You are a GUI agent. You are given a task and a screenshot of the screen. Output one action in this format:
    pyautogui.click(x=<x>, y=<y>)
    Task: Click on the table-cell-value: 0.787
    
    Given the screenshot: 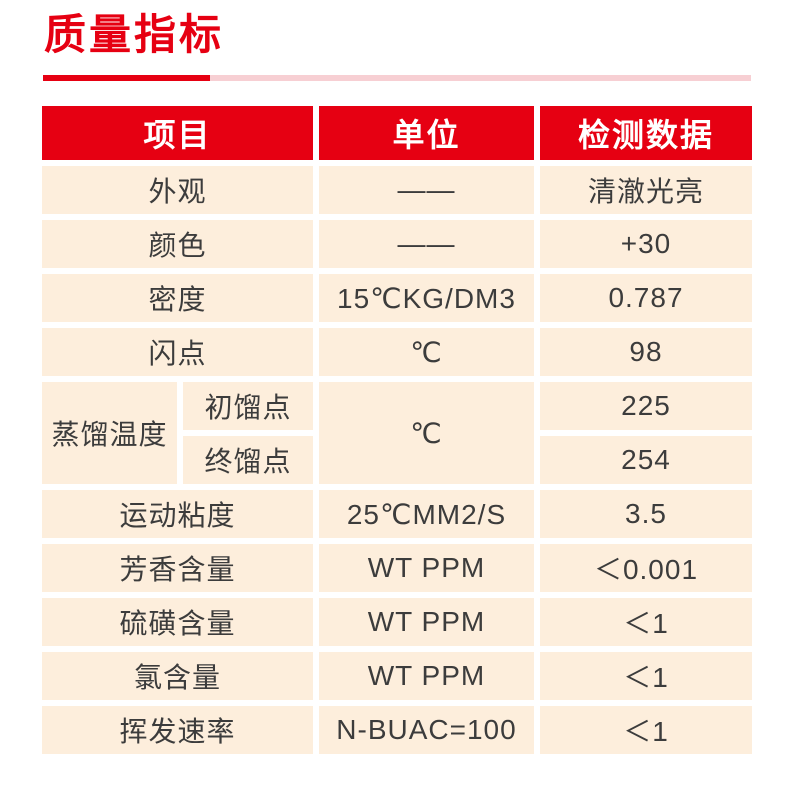 What is the action you would take?
    pyautogui.click(x=646, y=298)
    